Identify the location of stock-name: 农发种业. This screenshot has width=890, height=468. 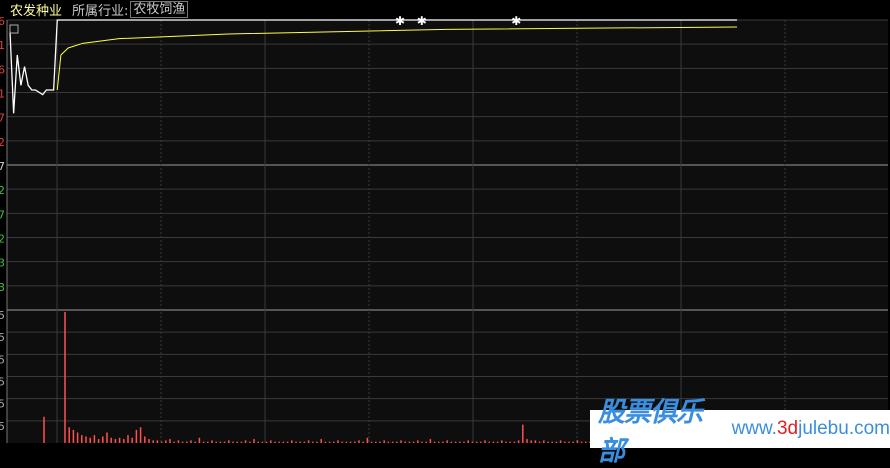
(36, 11).